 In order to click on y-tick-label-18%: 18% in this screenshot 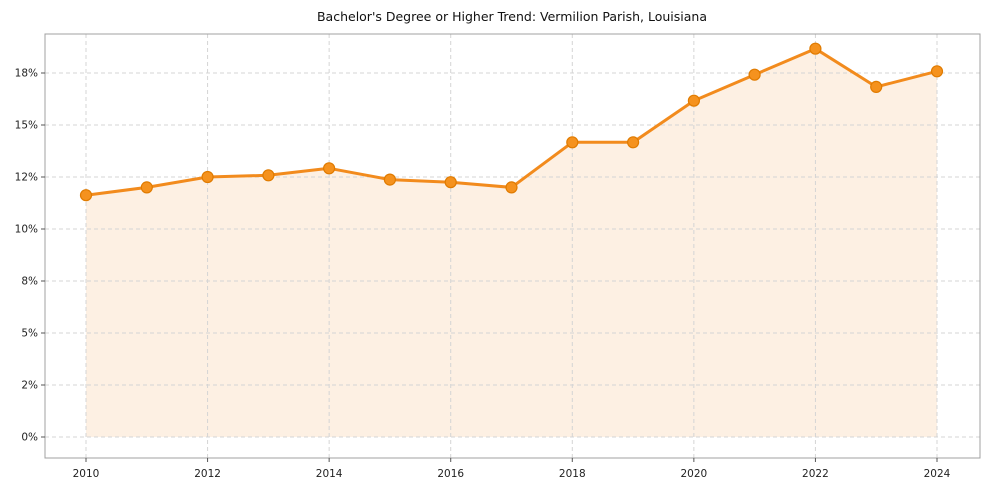, I will do `click(26, 74)`.